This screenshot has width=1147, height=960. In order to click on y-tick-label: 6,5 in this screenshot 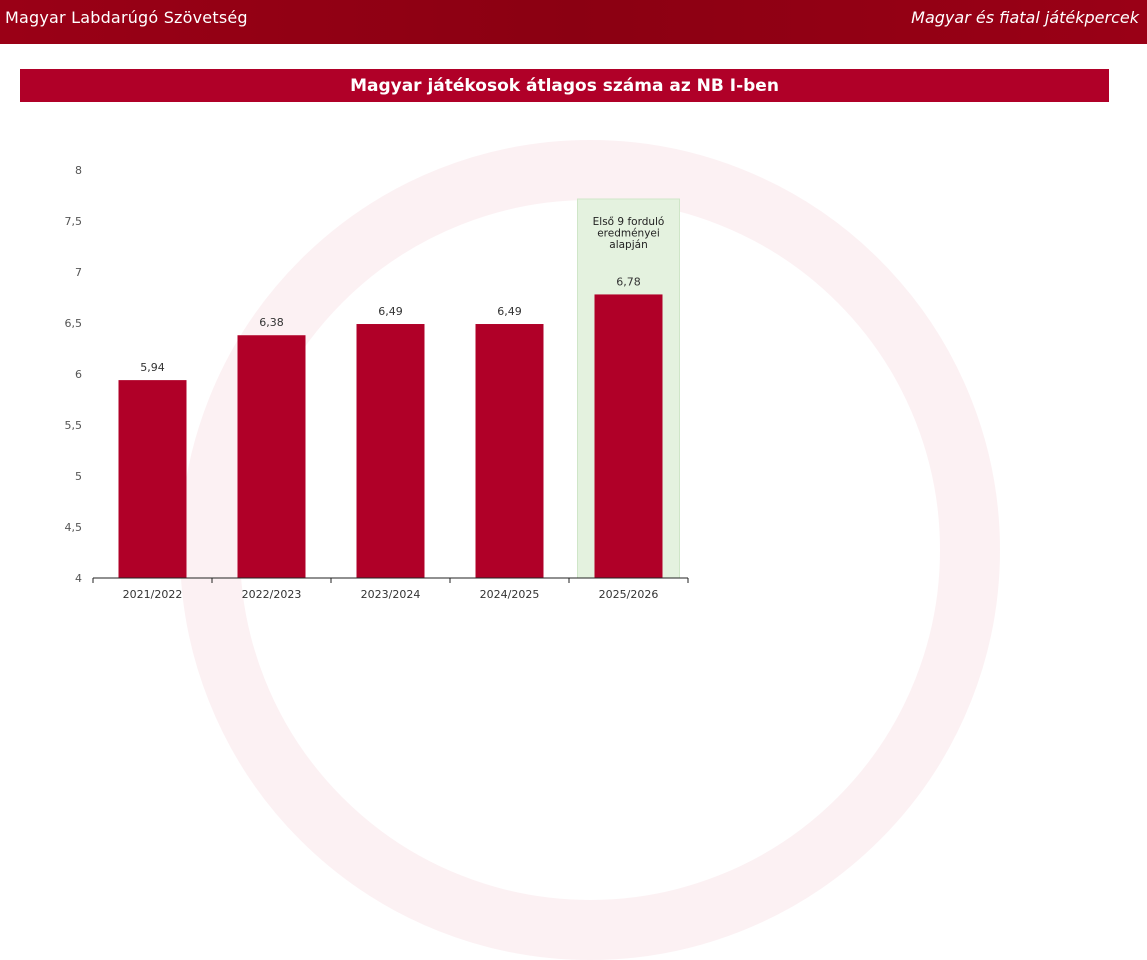, I will do `click(74, 323)`.